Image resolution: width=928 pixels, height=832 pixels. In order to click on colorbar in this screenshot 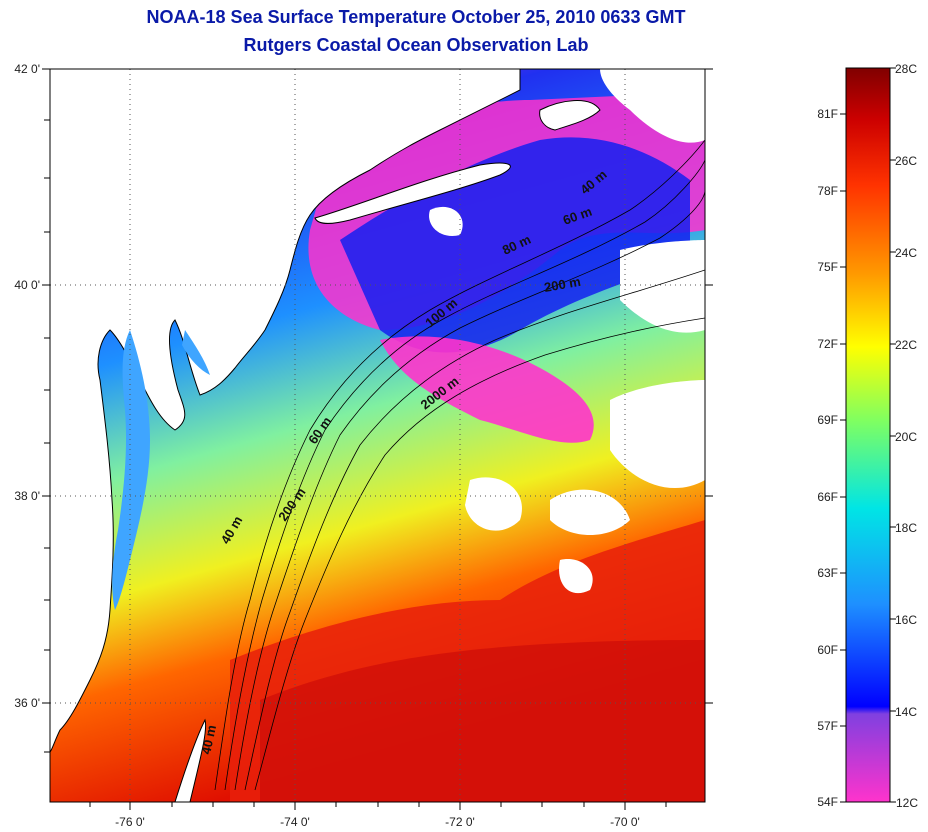, I will do `click(868, 435)`.